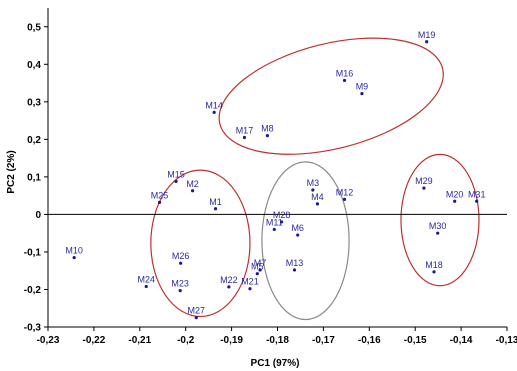 The height and width of the screenshot is (371, 517). What do you see at coordinates (34, 102) in the screenshot?
I see `y-tick-label: 0,3` at bounding box center [34, 102].